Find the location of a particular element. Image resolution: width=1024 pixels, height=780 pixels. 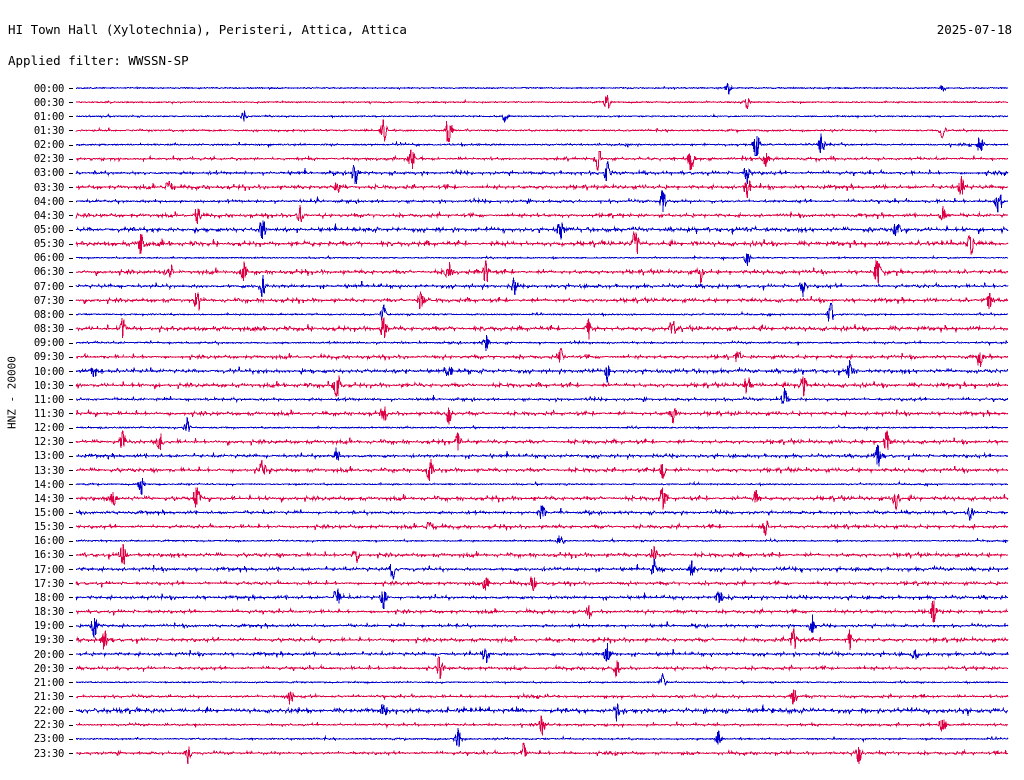

time-row-label: 01:30 is located at coordinates (48, 130).